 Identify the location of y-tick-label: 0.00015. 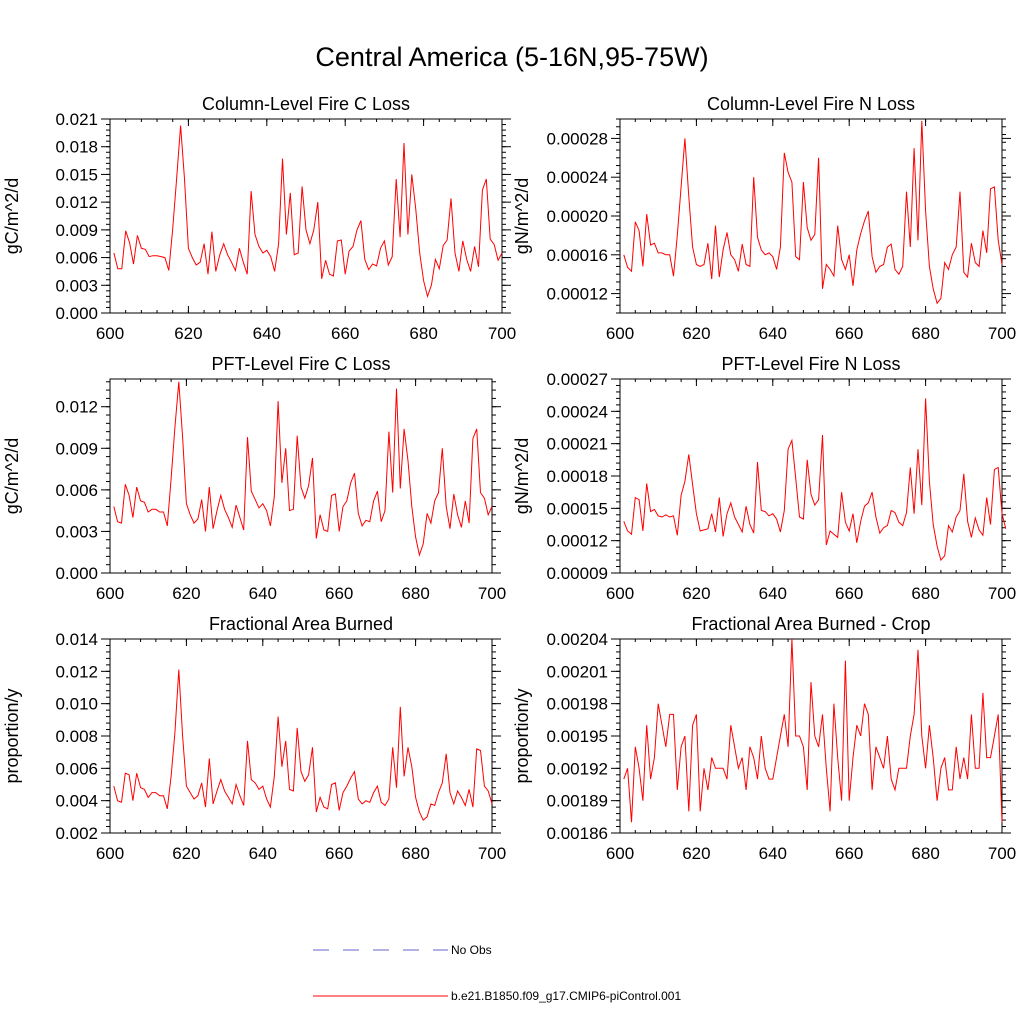
(577, 508).